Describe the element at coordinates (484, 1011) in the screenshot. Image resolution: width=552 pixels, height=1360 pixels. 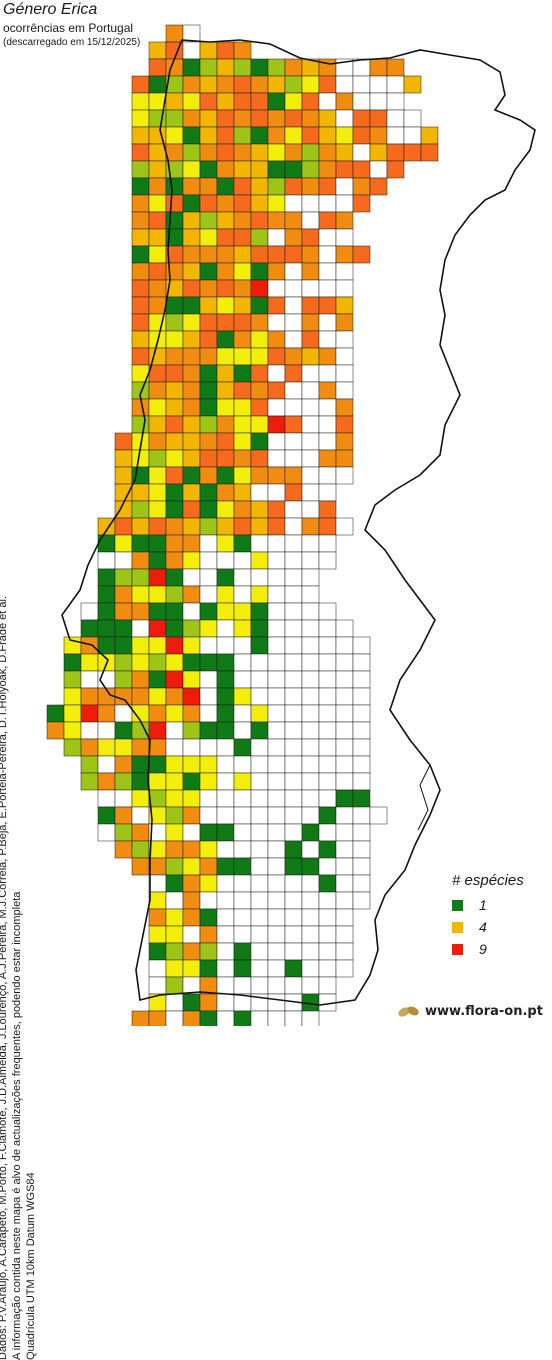
I see `brand-url: www.flora-on.pt` at that location.